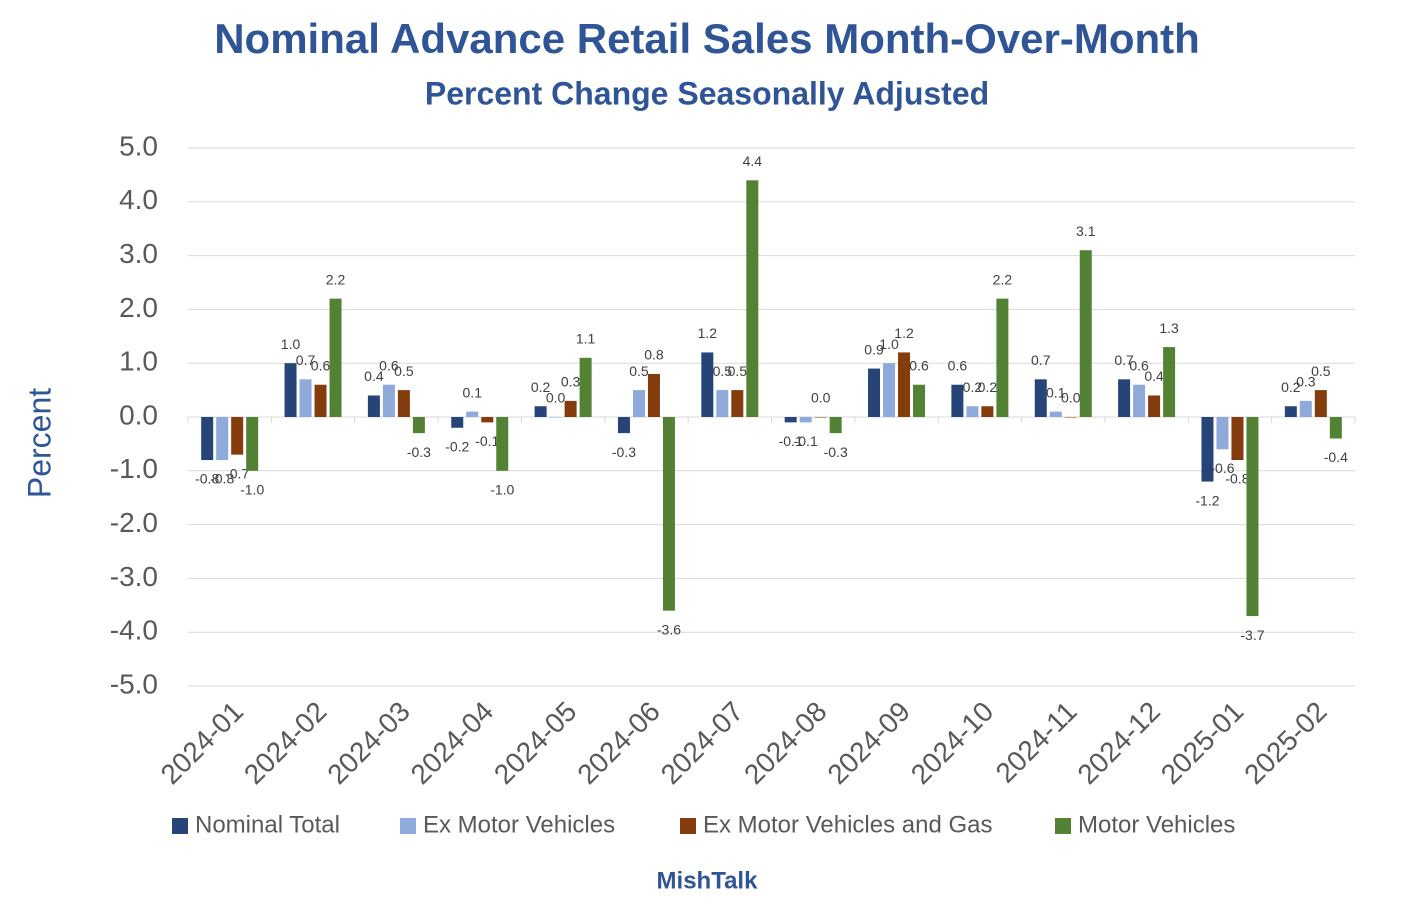 Image resolution: width=1415 pixels, height=916 pixels. Describe the element at coordinates (1336, 457) in the screenshot. I see `data-label: -0.4` at that location.